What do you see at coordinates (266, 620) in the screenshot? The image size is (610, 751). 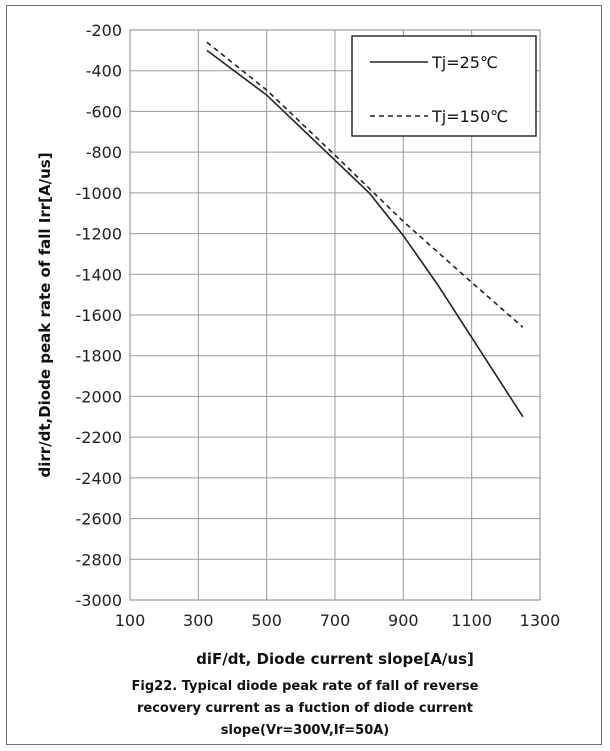 I see `x-tick-label: 500` at bounding box center [266, 620].